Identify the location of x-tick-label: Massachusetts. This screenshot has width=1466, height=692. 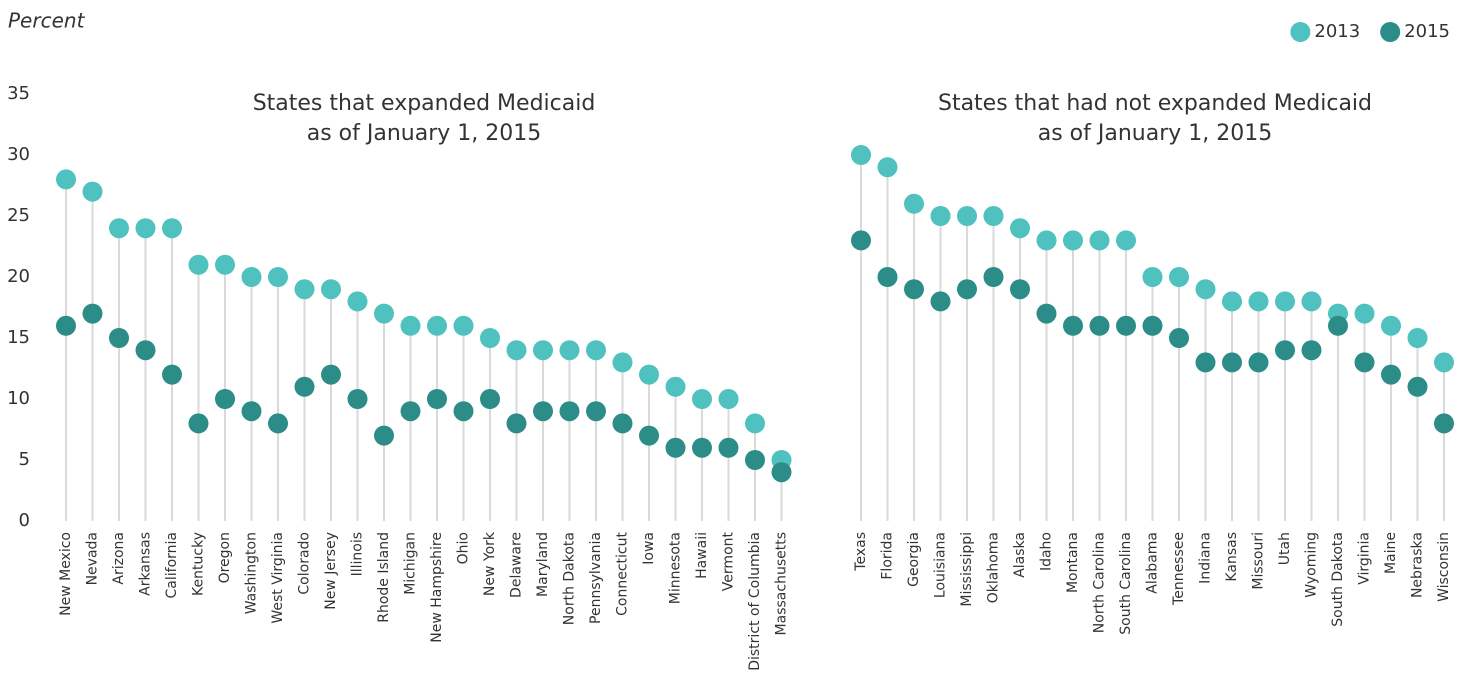
(782, 583).